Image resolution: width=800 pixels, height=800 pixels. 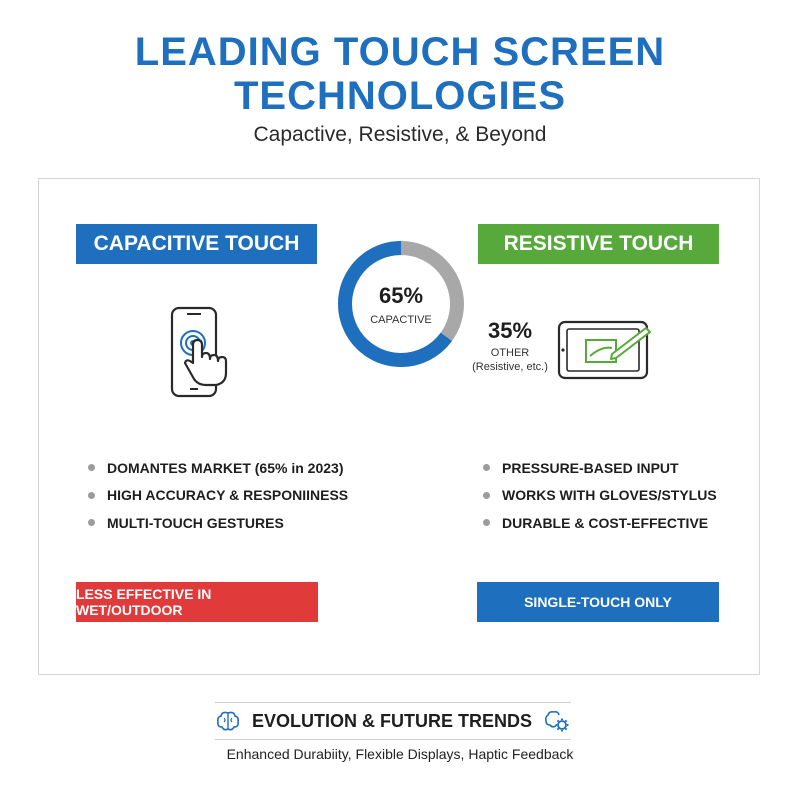 I want to click on title-line-2: TECHNOLOGIES, so click(x=400, y=96).